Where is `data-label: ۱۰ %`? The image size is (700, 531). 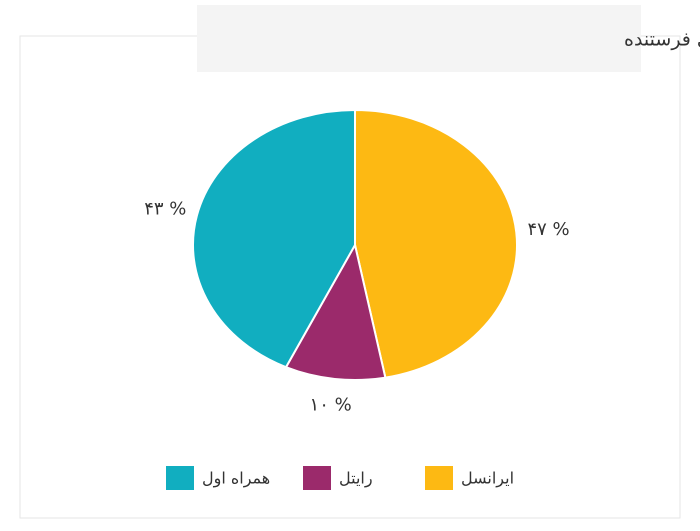
data-label: ۱۰ % is located at coordinates (331, 405).